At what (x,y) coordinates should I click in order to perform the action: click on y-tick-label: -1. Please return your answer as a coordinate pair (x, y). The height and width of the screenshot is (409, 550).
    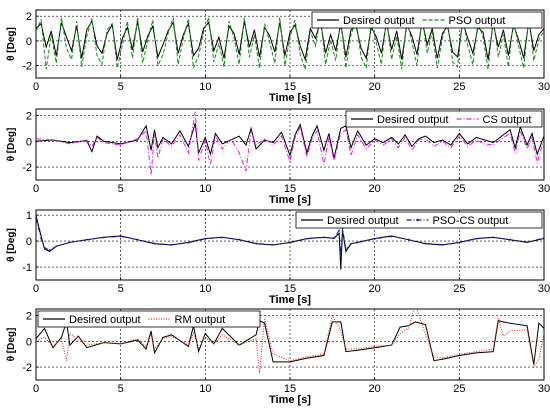
    Looking at the image, I should click on (27, 268).